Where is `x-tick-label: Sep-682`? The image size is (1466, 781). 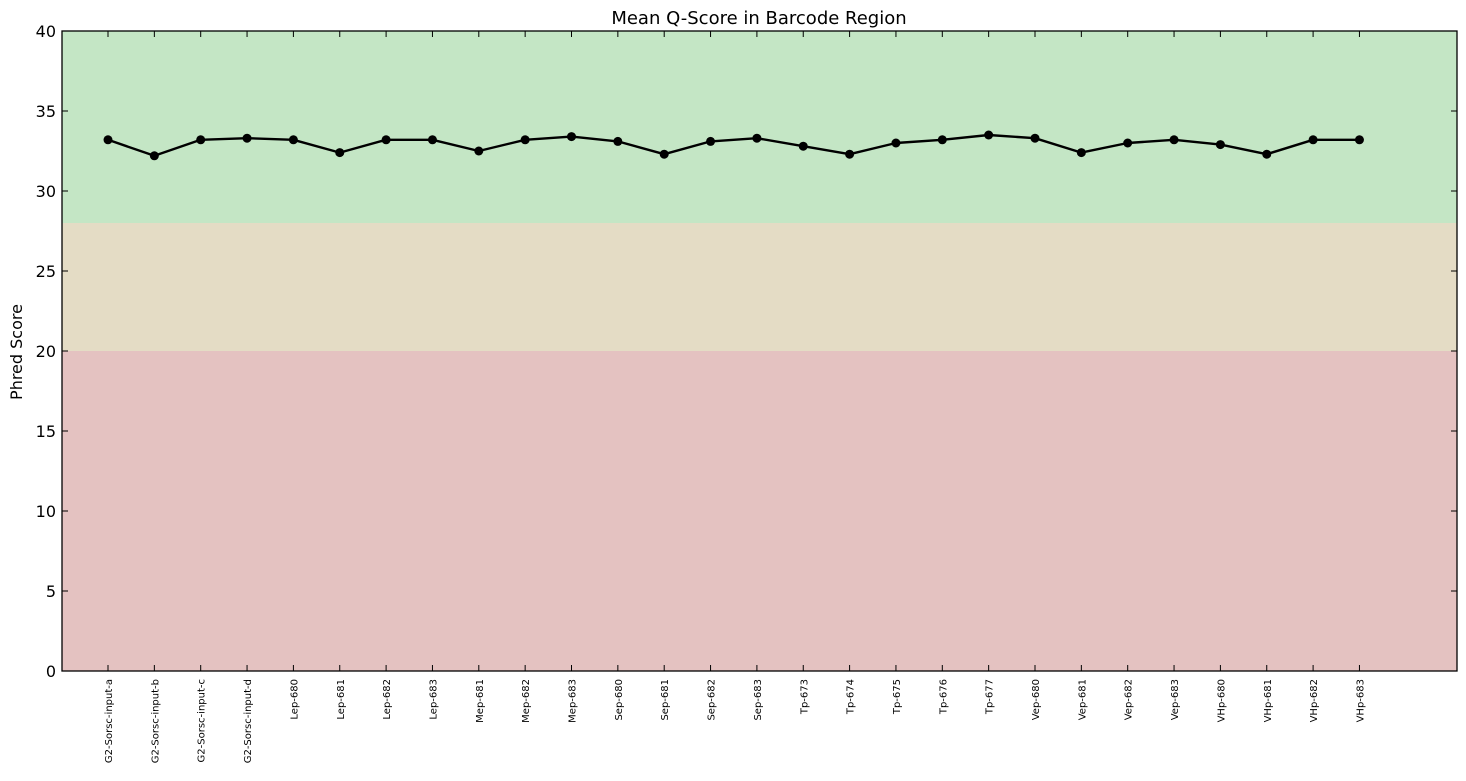 x-tick-label: Sep-682 is located at coordinates (712, 700).